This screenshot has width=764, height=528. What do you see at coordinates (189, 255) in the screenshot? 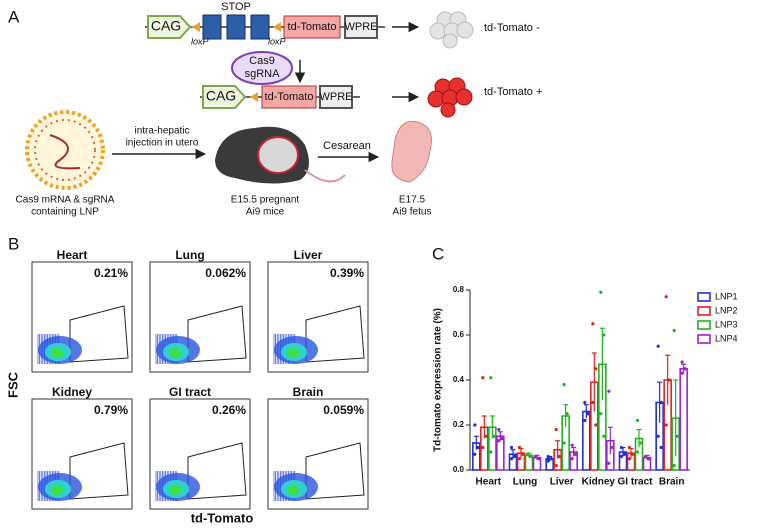
I see `plot-title: Lung` at bounding box center [189, 255].